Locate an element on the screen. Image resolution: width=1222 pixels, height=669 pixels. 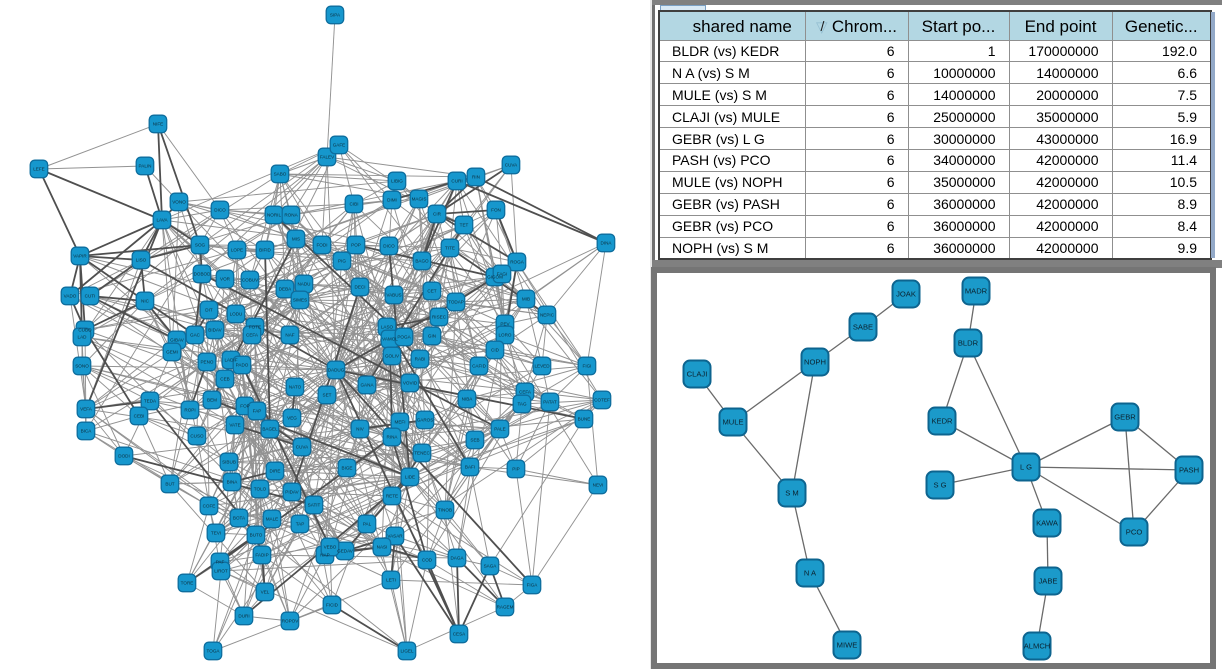
svg-text: VOR is located at coordinates (225, 279).